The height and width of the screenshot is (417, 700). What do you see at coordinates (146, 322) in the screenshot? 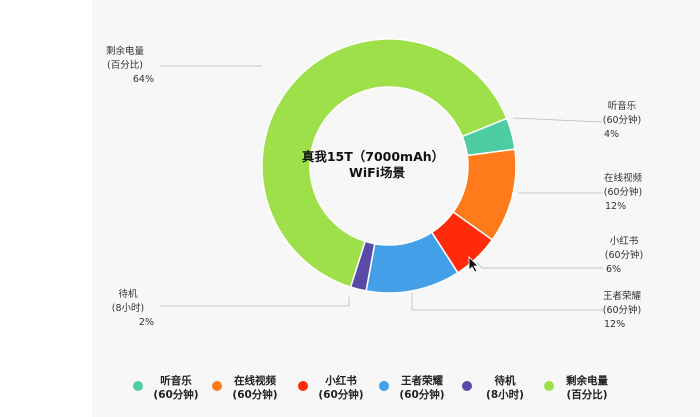
I see `slice-label-percent-standby: 2%` at bounding box center [146, 322].